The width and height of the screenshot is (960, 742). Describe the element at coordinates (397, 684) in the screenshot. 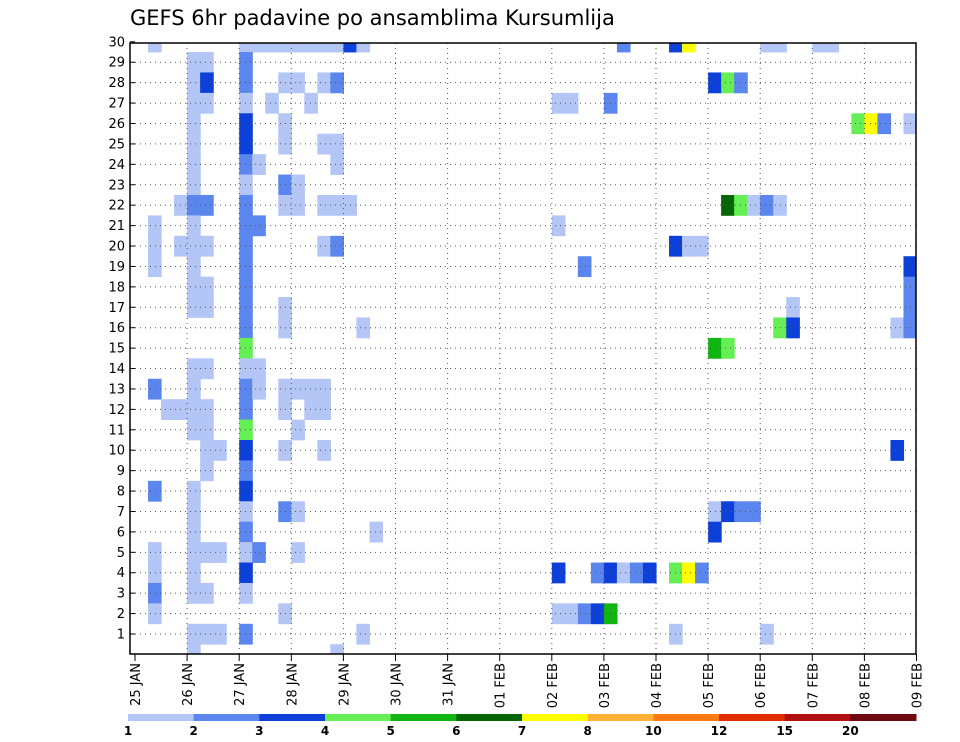

I see `x-tick-label: 30 JAN` at that location.